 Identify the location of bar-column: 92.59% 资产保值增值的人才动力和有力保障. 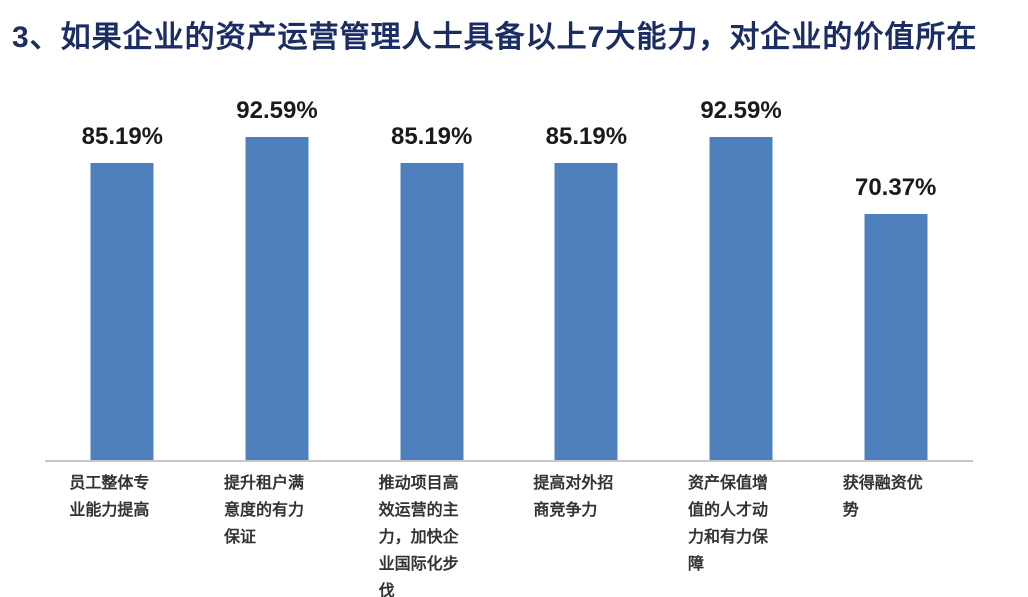
(741, 335).